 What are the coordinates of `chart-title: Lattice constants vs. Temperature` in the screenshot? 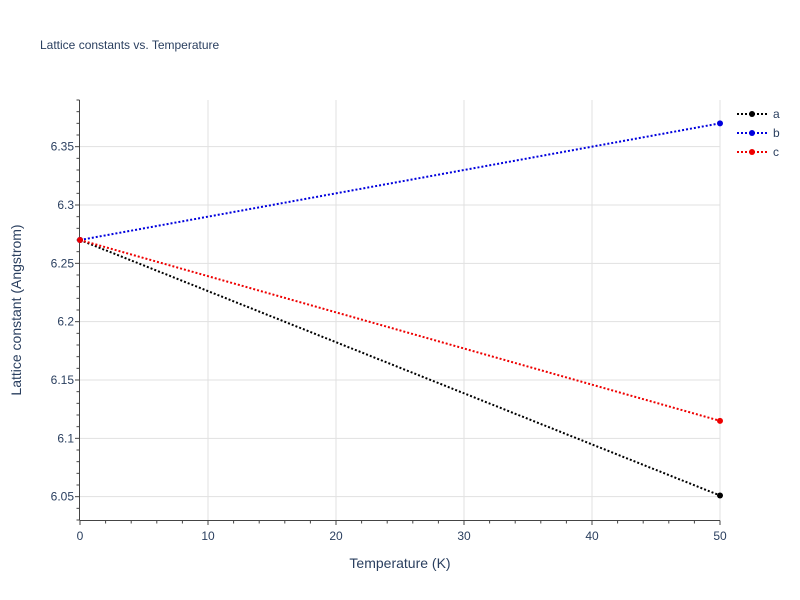 It's located at (130, 45).